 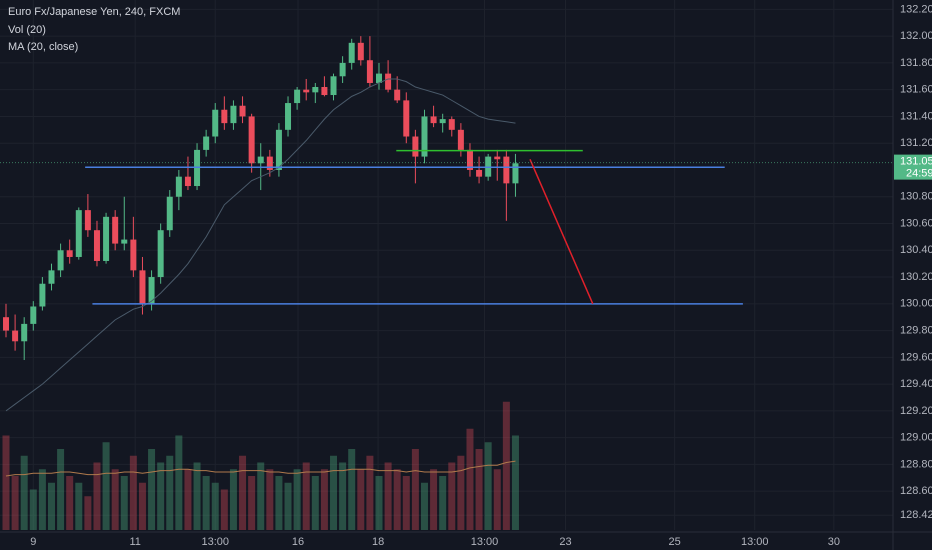 What do you see at coordinates (916, 384) in the screenshot?
I see `y-tick-label: 129.400` at bounding box center [916, 384].